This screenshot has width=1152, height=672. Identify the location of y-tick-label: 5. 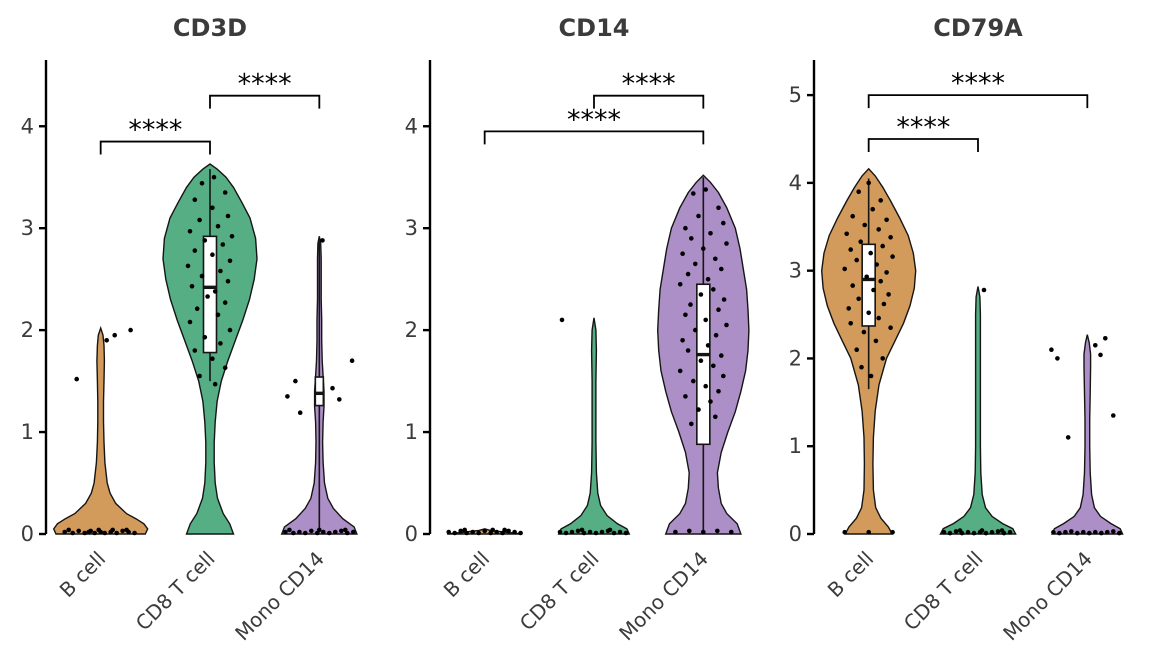
(795, 95).